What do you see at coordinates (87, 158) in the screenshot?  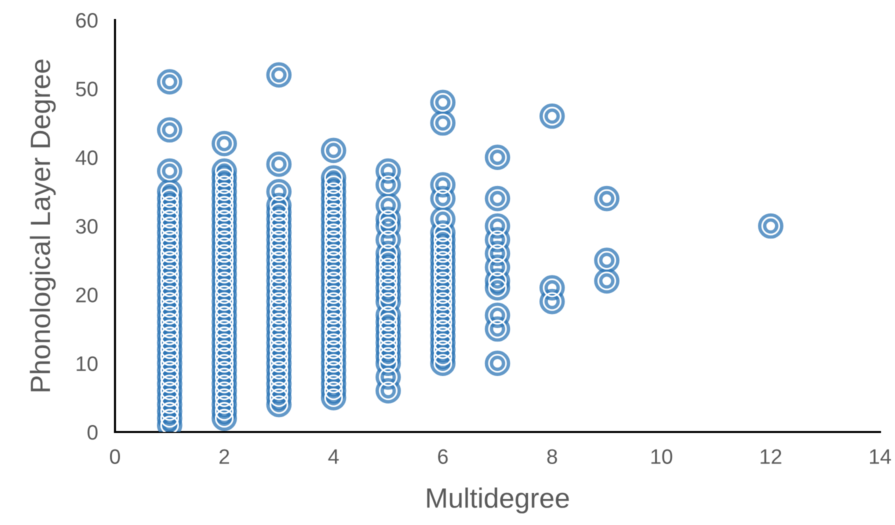 I see `y-tick-label: 40` at bounding box center [87, 158].